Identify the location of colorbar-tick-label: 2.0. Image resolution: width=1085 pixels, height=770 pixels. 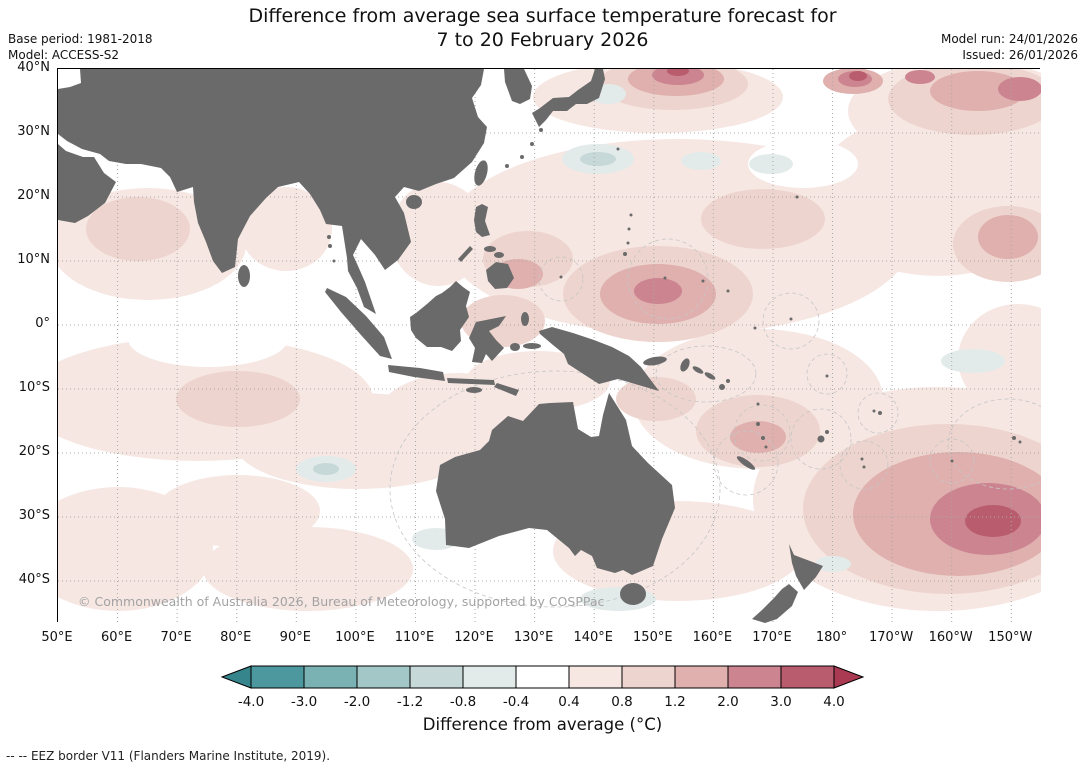
(728, 702).